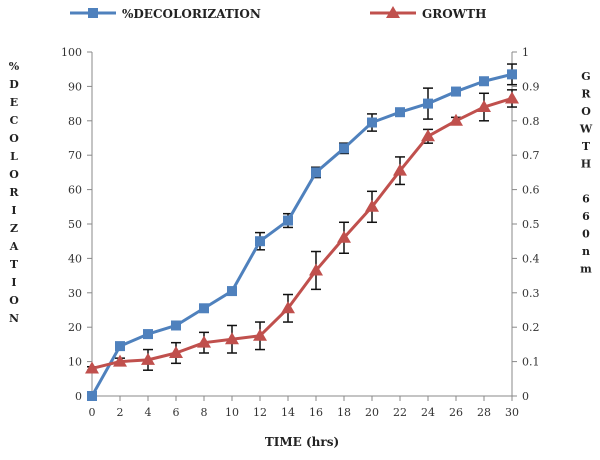 Image resolution: width=600 pixels, height=460 pixels. What do you see at coordinates (400, 412) in the screenshot?
I see `x-tick-label: 22` at bounding box center [400, 412].